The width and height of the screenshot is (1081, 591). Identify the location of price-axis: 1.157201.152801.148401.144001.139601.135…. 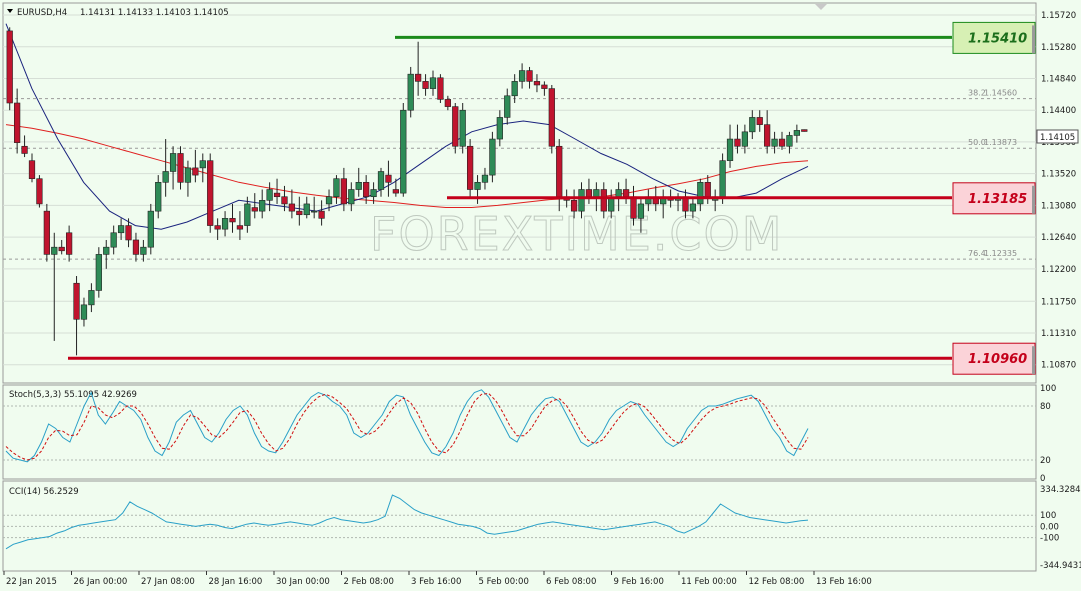
(1058, 191).